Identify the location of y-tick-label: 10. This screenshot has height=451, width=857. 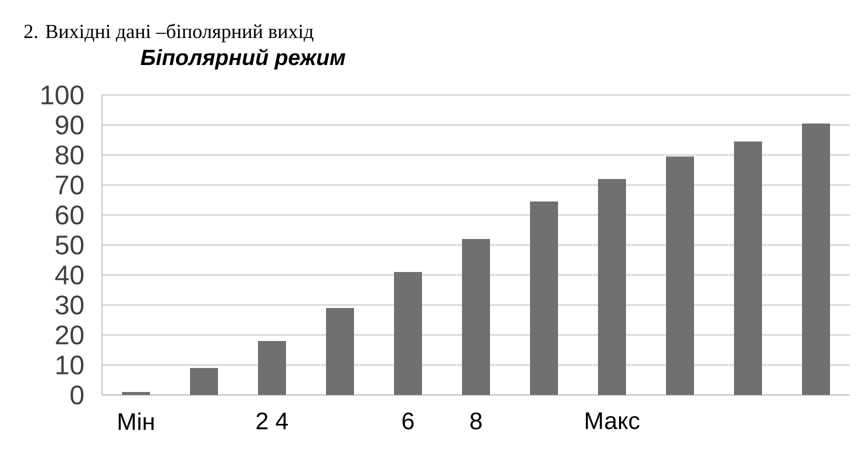
(70, 365).